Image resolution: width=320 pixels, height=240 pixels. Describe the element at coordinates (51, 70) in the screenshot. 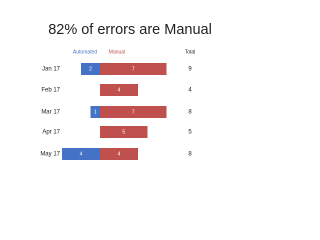

I see `category-label: Jan 17` at that location.